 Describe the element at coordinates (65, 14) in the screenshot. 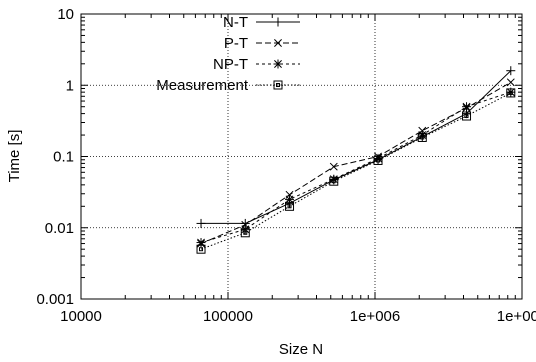

I see `y-tick-label: 10` at that location.